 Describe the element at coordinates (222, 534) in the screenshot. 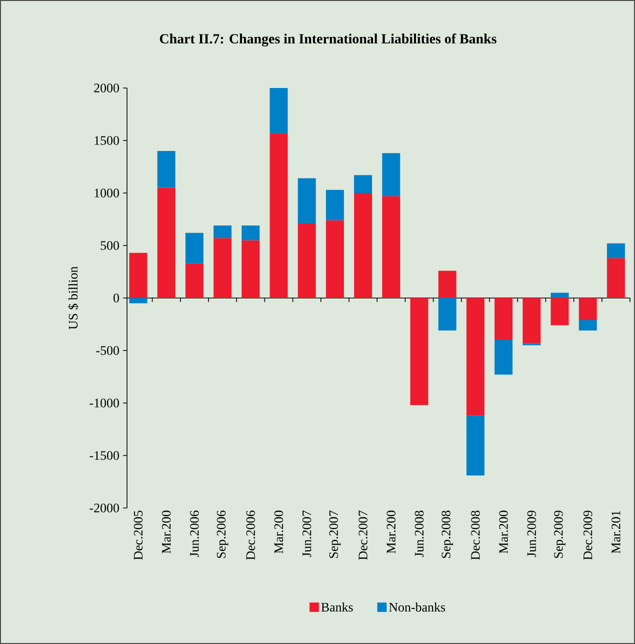

I see `x-tick-label: Sep.2006` at that location.